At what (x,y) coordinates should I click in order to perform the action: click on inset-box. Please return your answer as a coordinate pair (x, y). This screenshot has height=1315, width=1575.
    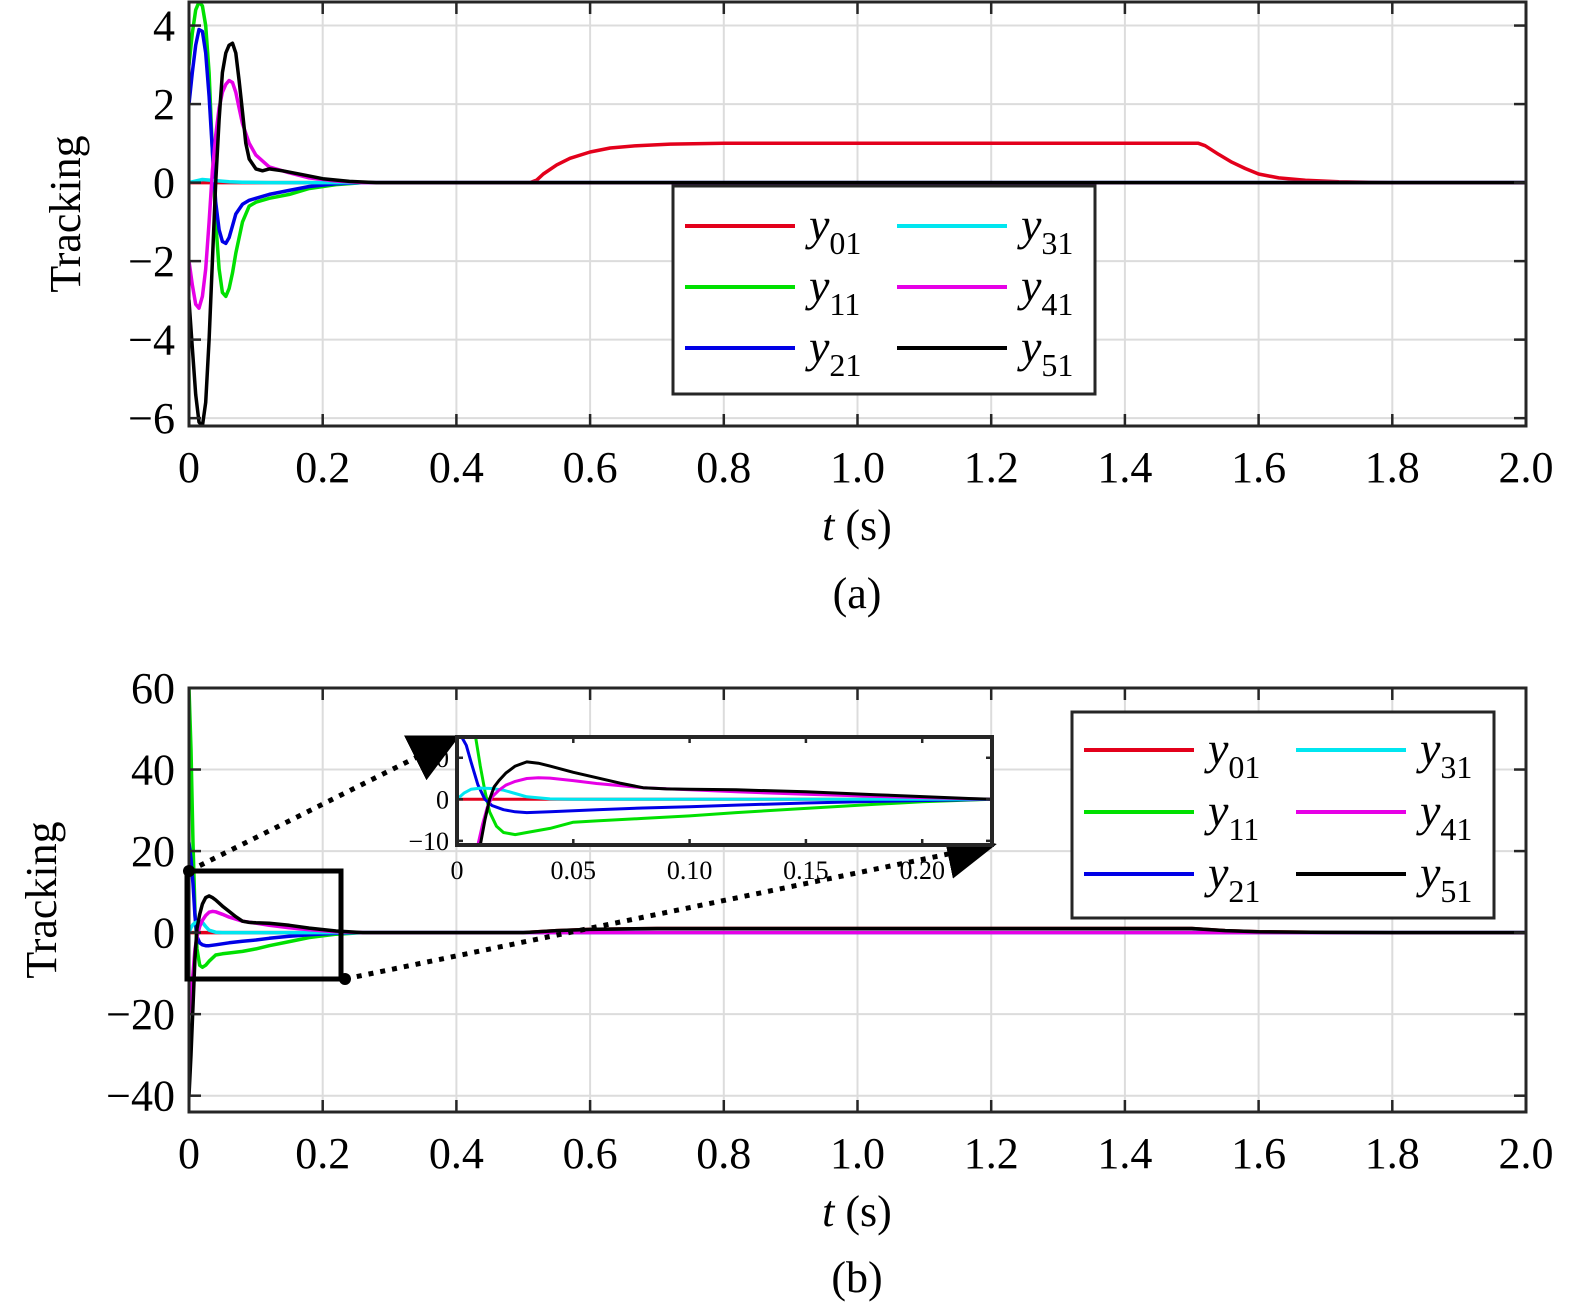
    Looking at the image, I should click on (724, 791).